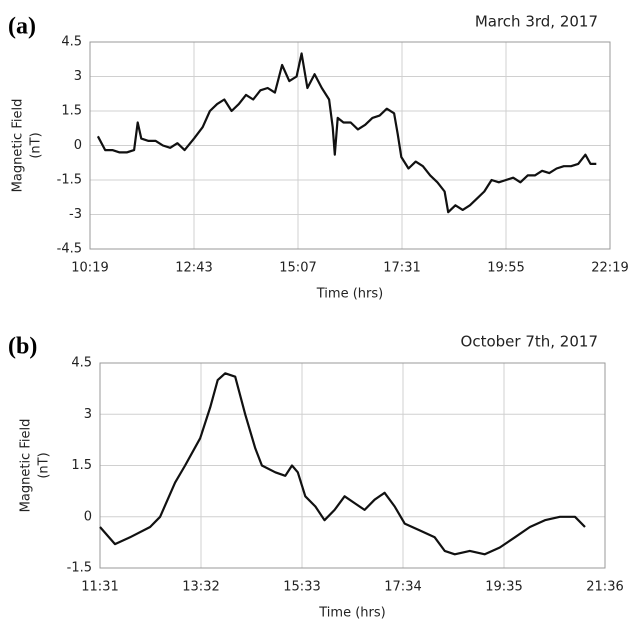  I want to click on y-tick-label: -4.5, so click(69, 249).